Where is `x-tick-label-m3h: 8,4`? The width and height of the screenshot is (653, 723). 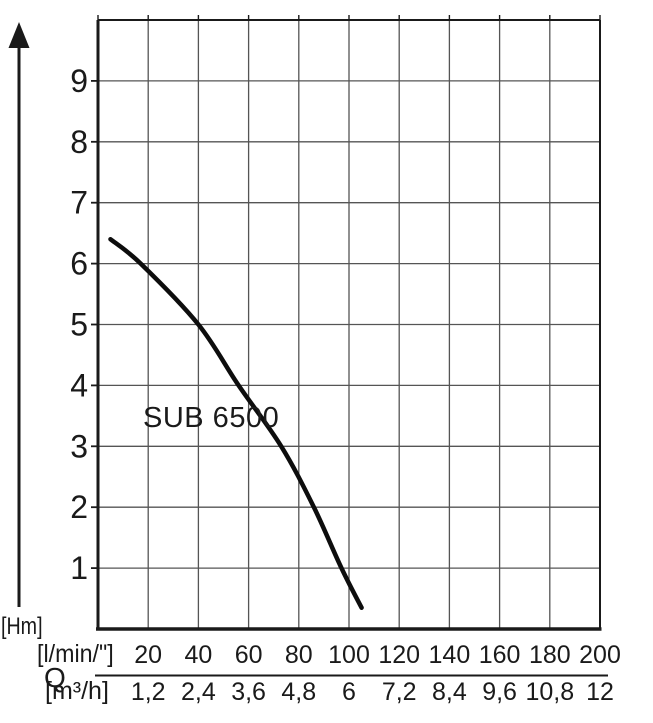 x-tick-label-m3h: 8,4 is located at coordinates (449, 692).